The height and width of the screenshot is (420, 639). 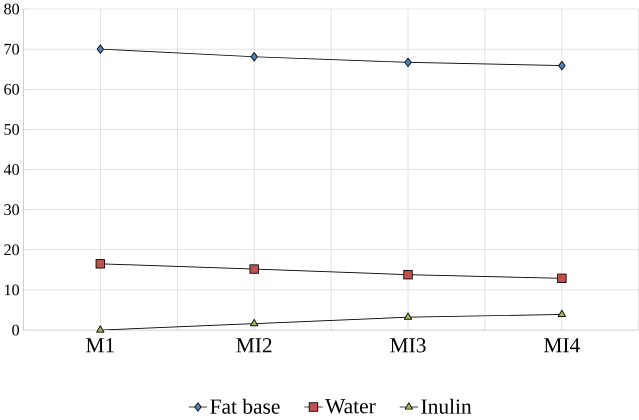 What do you see at coordinates (446, 406) in the screenshot?
I see `legend-label: Inulin` at bounding box center [446, 406].